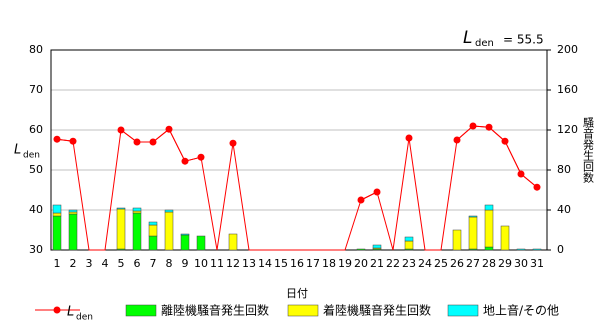 This screenshot has width=600, height=329. I want to click on y2-tick-label: 40, so click(564, 209).